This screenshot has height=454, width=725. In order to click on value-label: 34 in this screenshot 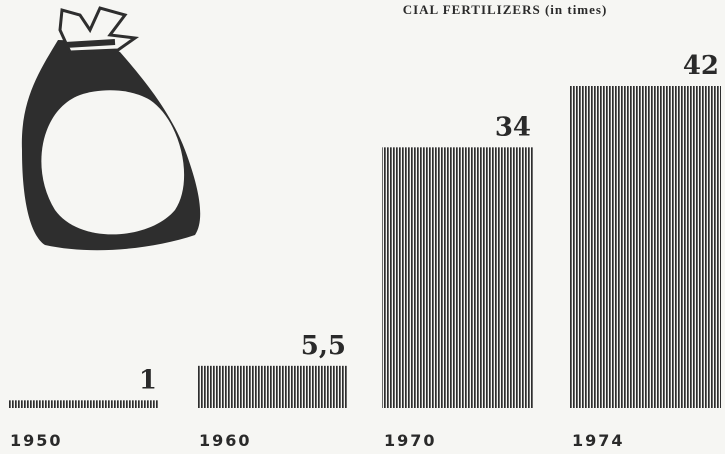, I will do `click(513, 127)`.